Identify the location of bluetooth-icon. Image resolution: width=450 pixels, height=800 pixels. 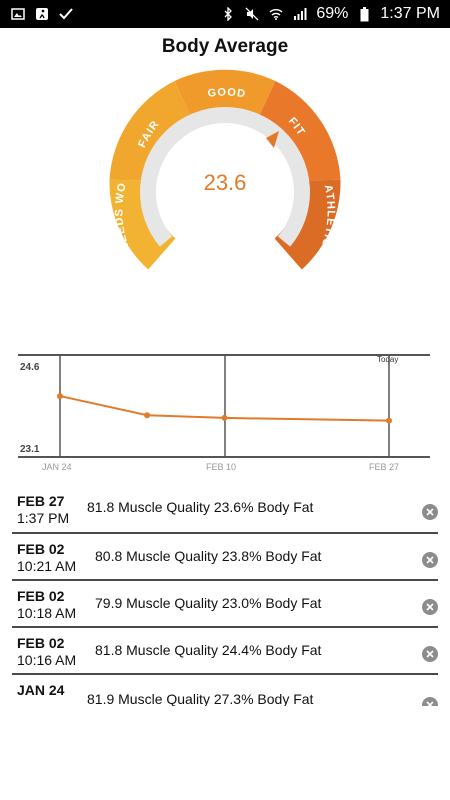
(228, 14).